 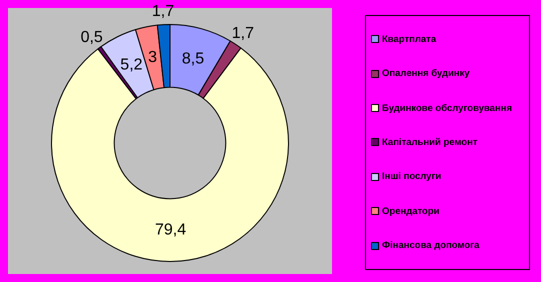 I want to click on legend-label: Будинкове обслуговування, so click(x=447, y=108).